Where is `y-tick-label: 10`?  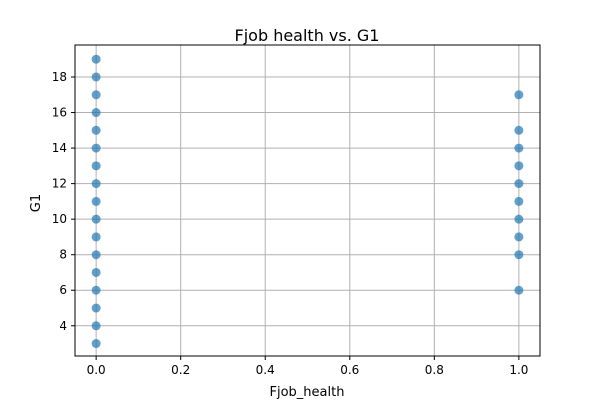
y-tick-label: 10 is located at coordinates (59, 219).